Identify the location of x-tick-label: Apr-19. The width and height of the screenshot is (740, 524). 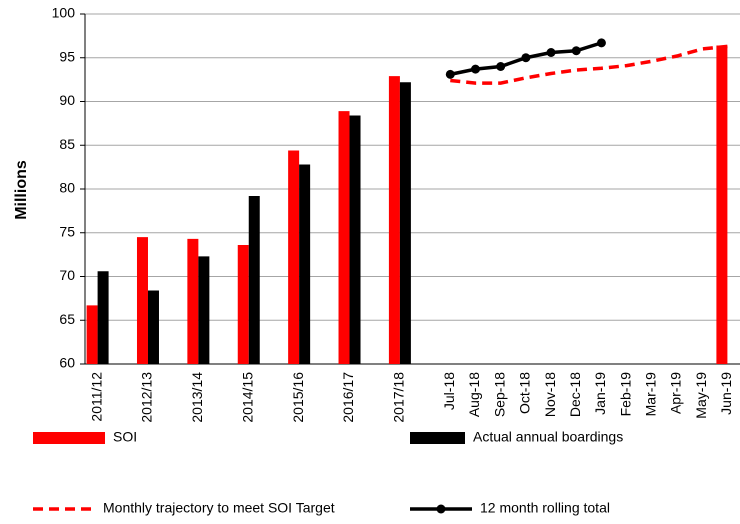
(676, 393).